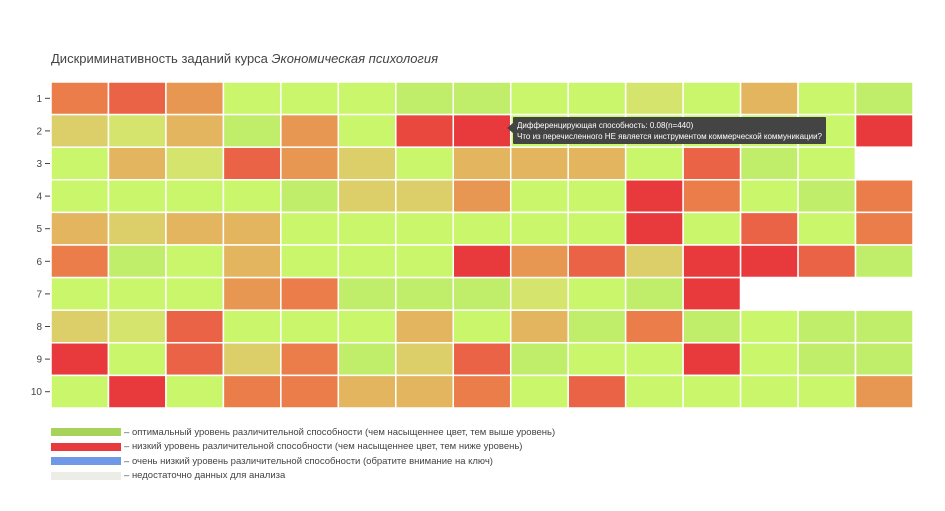 The image size is (945, 511). What do you see at coordinates (367, 326) in the screenshot?
I see `heatmap-cell-r8-c6` at bounding box center [367, 326].